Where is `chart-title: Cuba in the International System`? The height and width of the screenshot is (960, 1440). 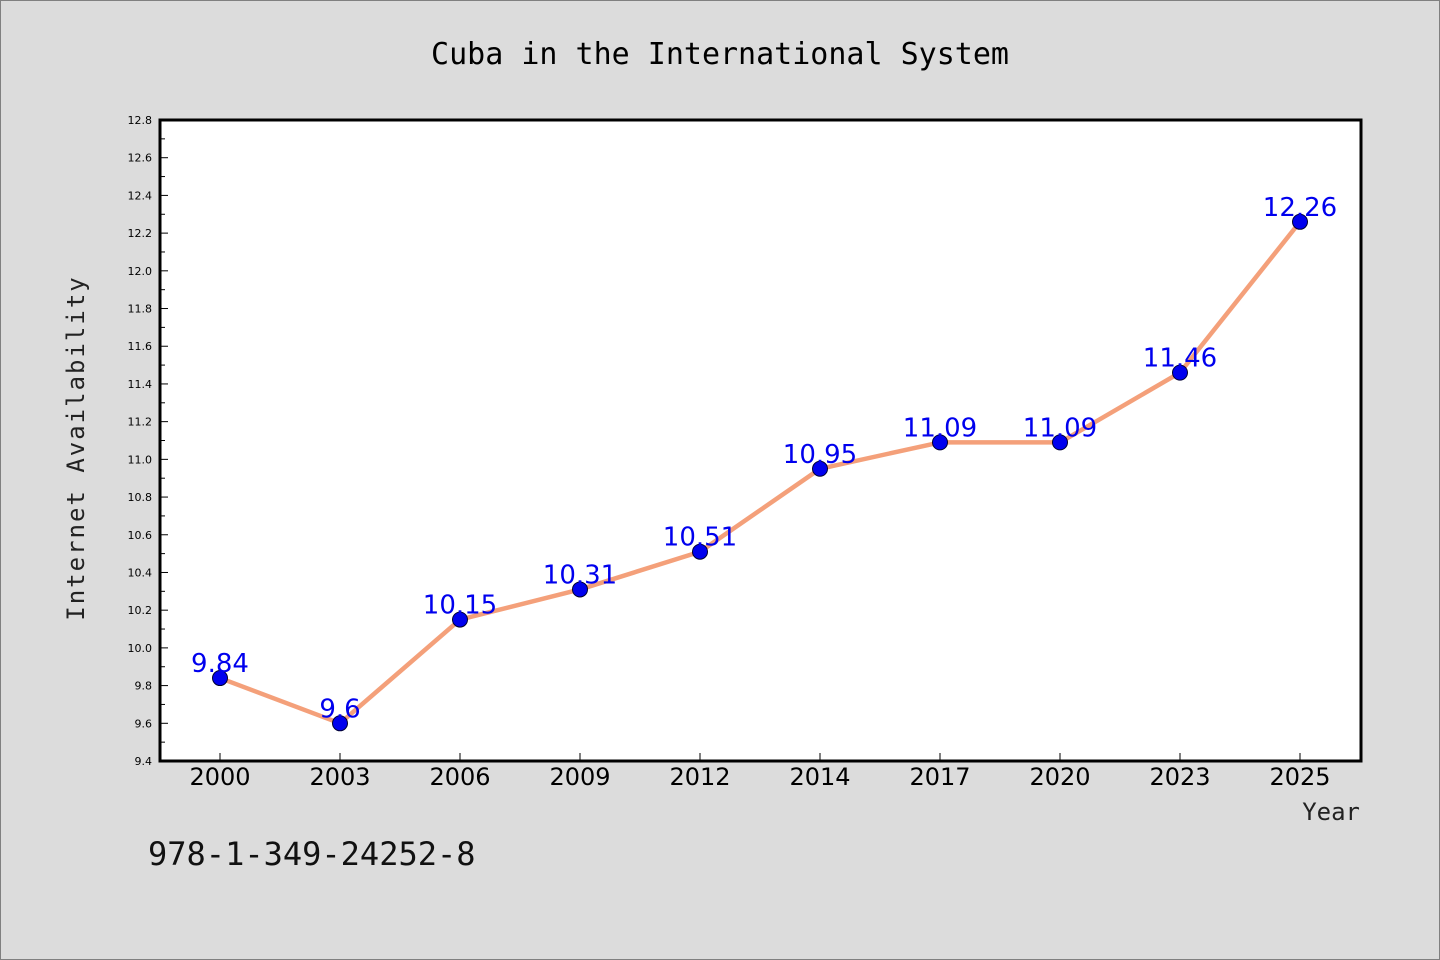
chart-title: Cuba in the International System is located at coordinates (720, 54).